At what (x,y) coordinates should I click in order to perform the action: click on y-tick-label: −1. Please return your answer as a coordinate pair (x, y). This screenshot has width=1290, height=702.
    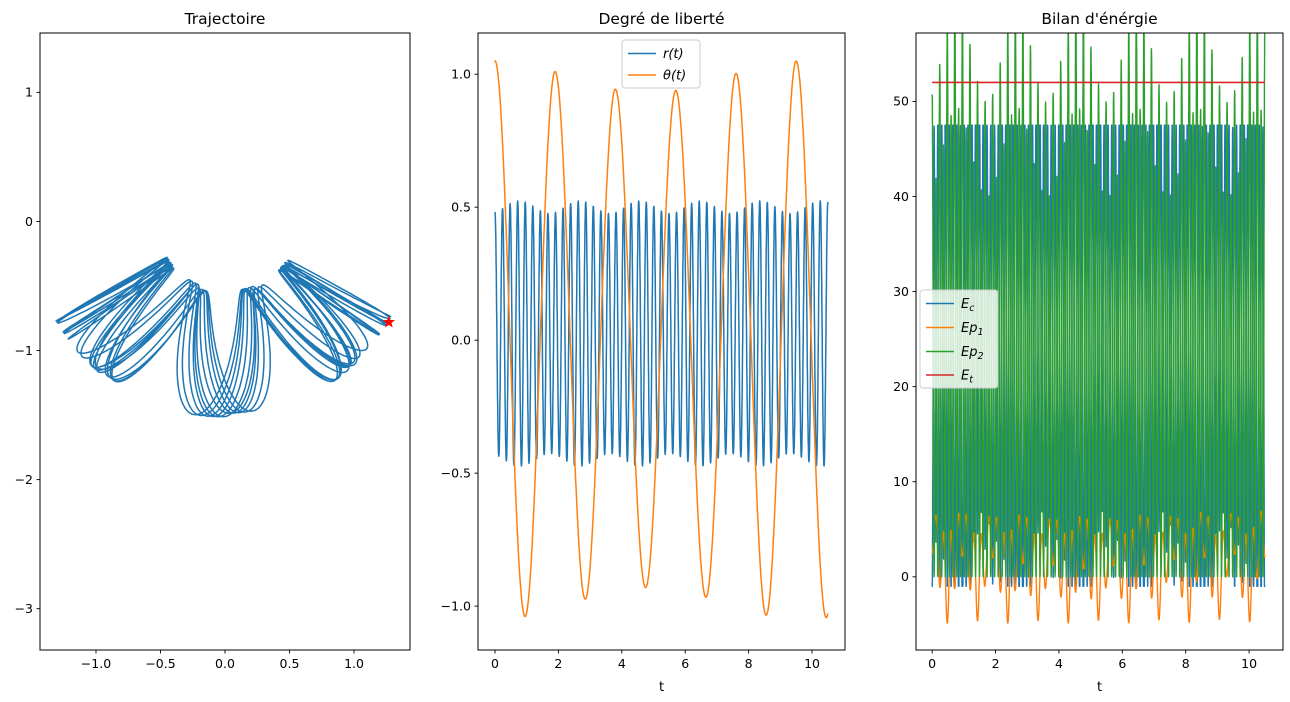
    Looking at the image, I should click on (24, 350).